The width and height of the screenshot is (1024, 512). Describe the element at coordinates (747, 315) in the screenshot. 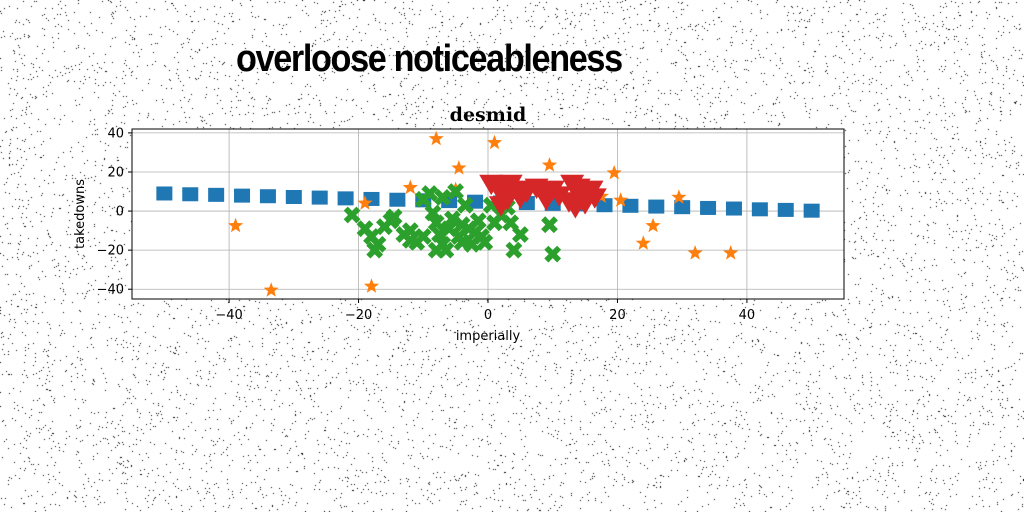

I see `x-tick-label: 40` at that location.